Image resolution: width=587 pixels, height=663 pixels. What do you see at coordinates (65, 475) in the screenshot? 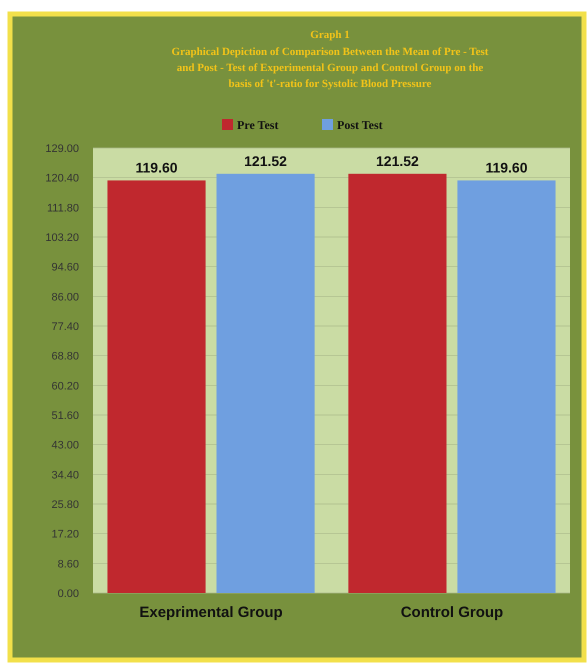
I see `y-tick-label: 34.40` at bounding box center [65, 475].